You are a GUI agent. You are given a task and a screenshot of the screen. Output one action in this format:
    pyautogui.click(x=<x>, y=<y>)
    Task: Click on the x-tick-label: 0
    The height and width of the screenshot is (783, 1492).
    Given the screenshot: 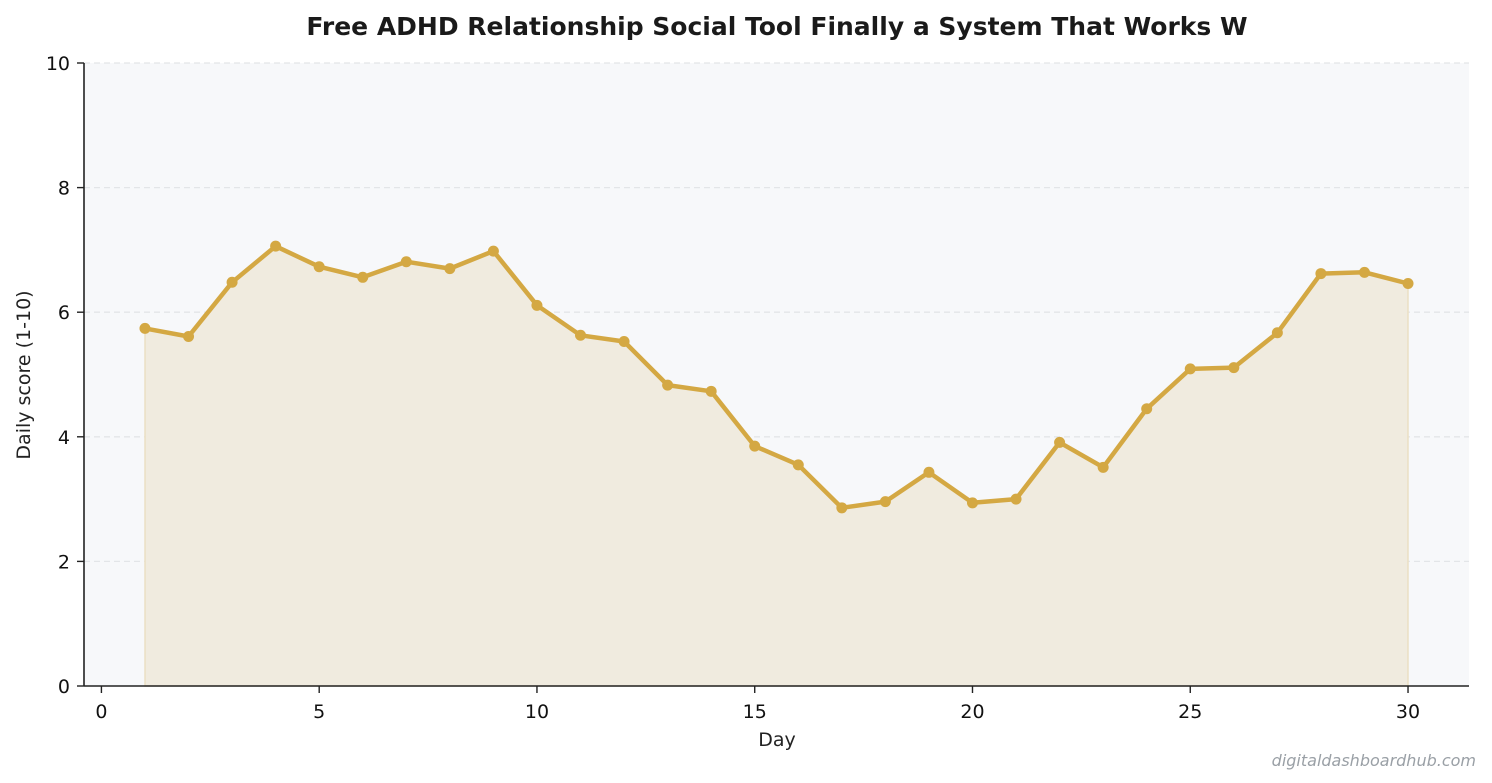 What is the action you would take?
    pyautogui.click(x=101, y=712)
    